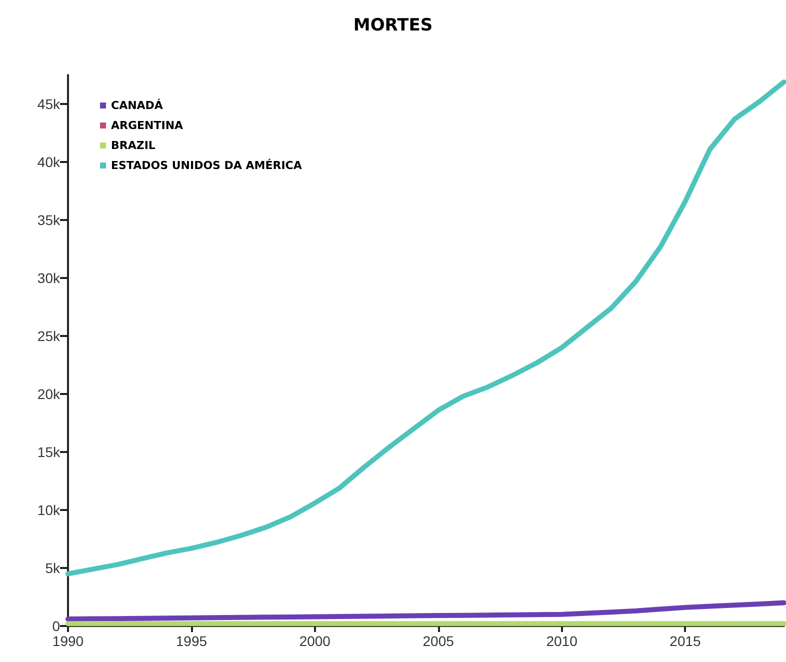 The height and width of the screenshot is (662, 786). What do you see at coordinates (49, 336) in the screenshot?
I see `y-tick-label: 25k` at bounding box center [49, 336].